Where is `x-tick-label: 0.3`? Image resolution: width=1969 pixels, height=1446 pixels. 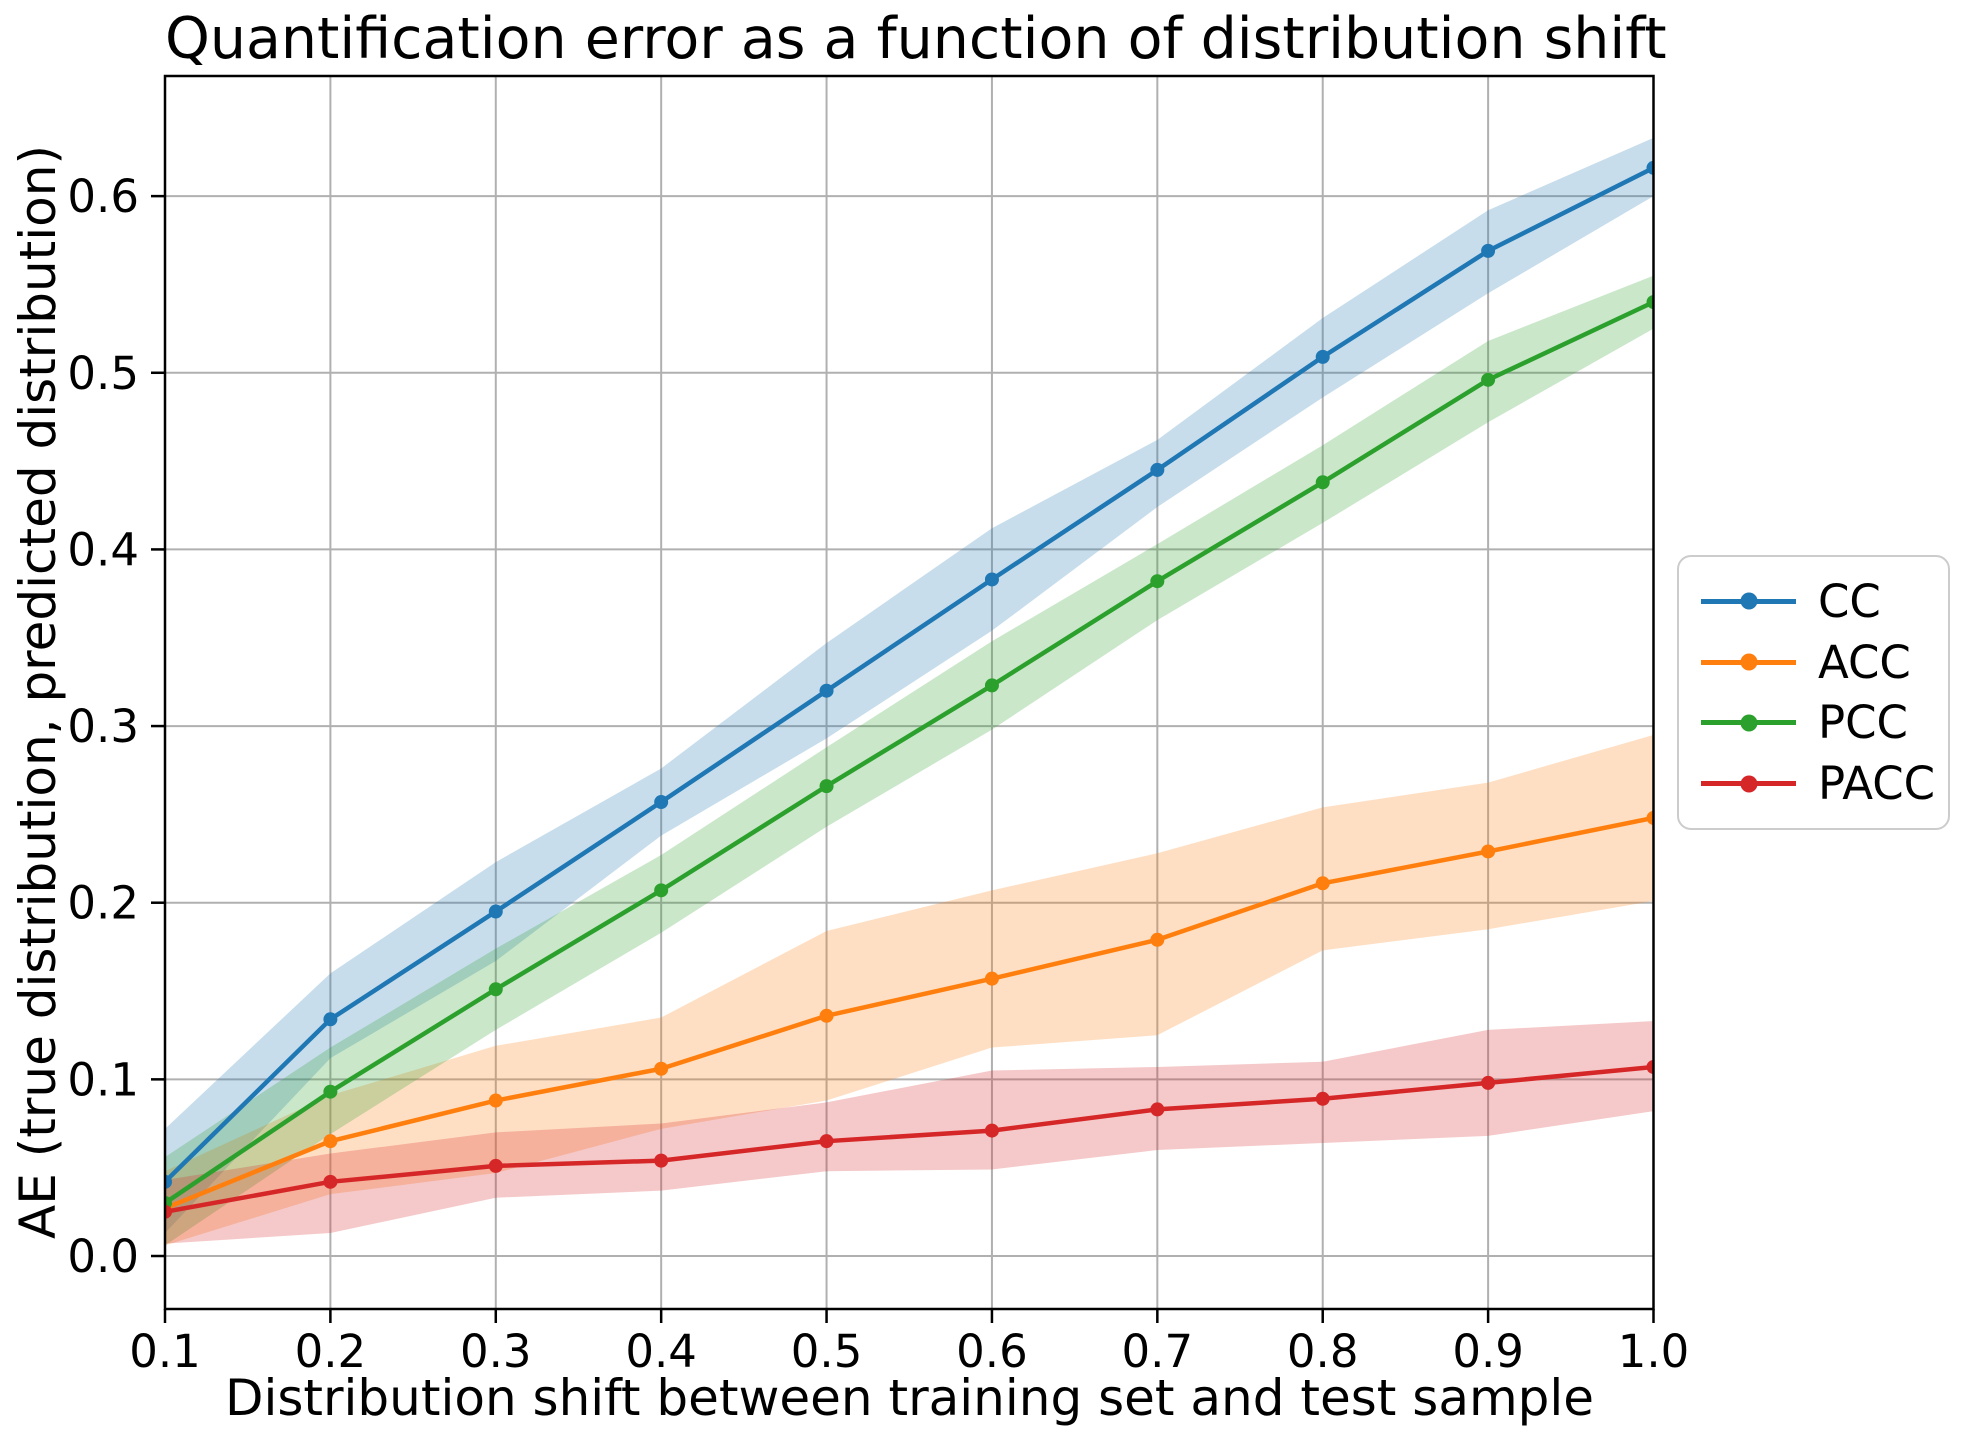 x-tick-label: 0.3 is located at coordinates (496, 1351).